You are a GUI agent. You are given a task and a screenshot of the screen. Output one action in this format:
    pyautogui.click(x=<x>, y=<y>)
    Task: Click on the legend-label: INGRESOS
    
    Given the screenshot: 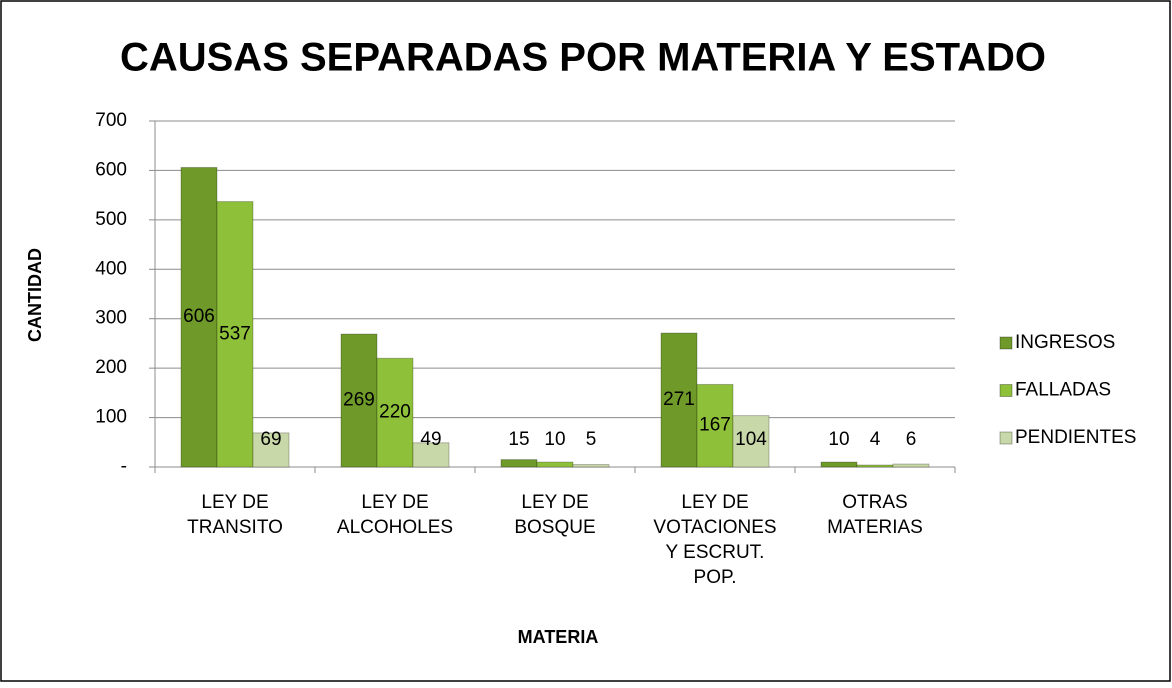 What is the action you would take?
    pyautogui.click(x=1065, y=342)
    